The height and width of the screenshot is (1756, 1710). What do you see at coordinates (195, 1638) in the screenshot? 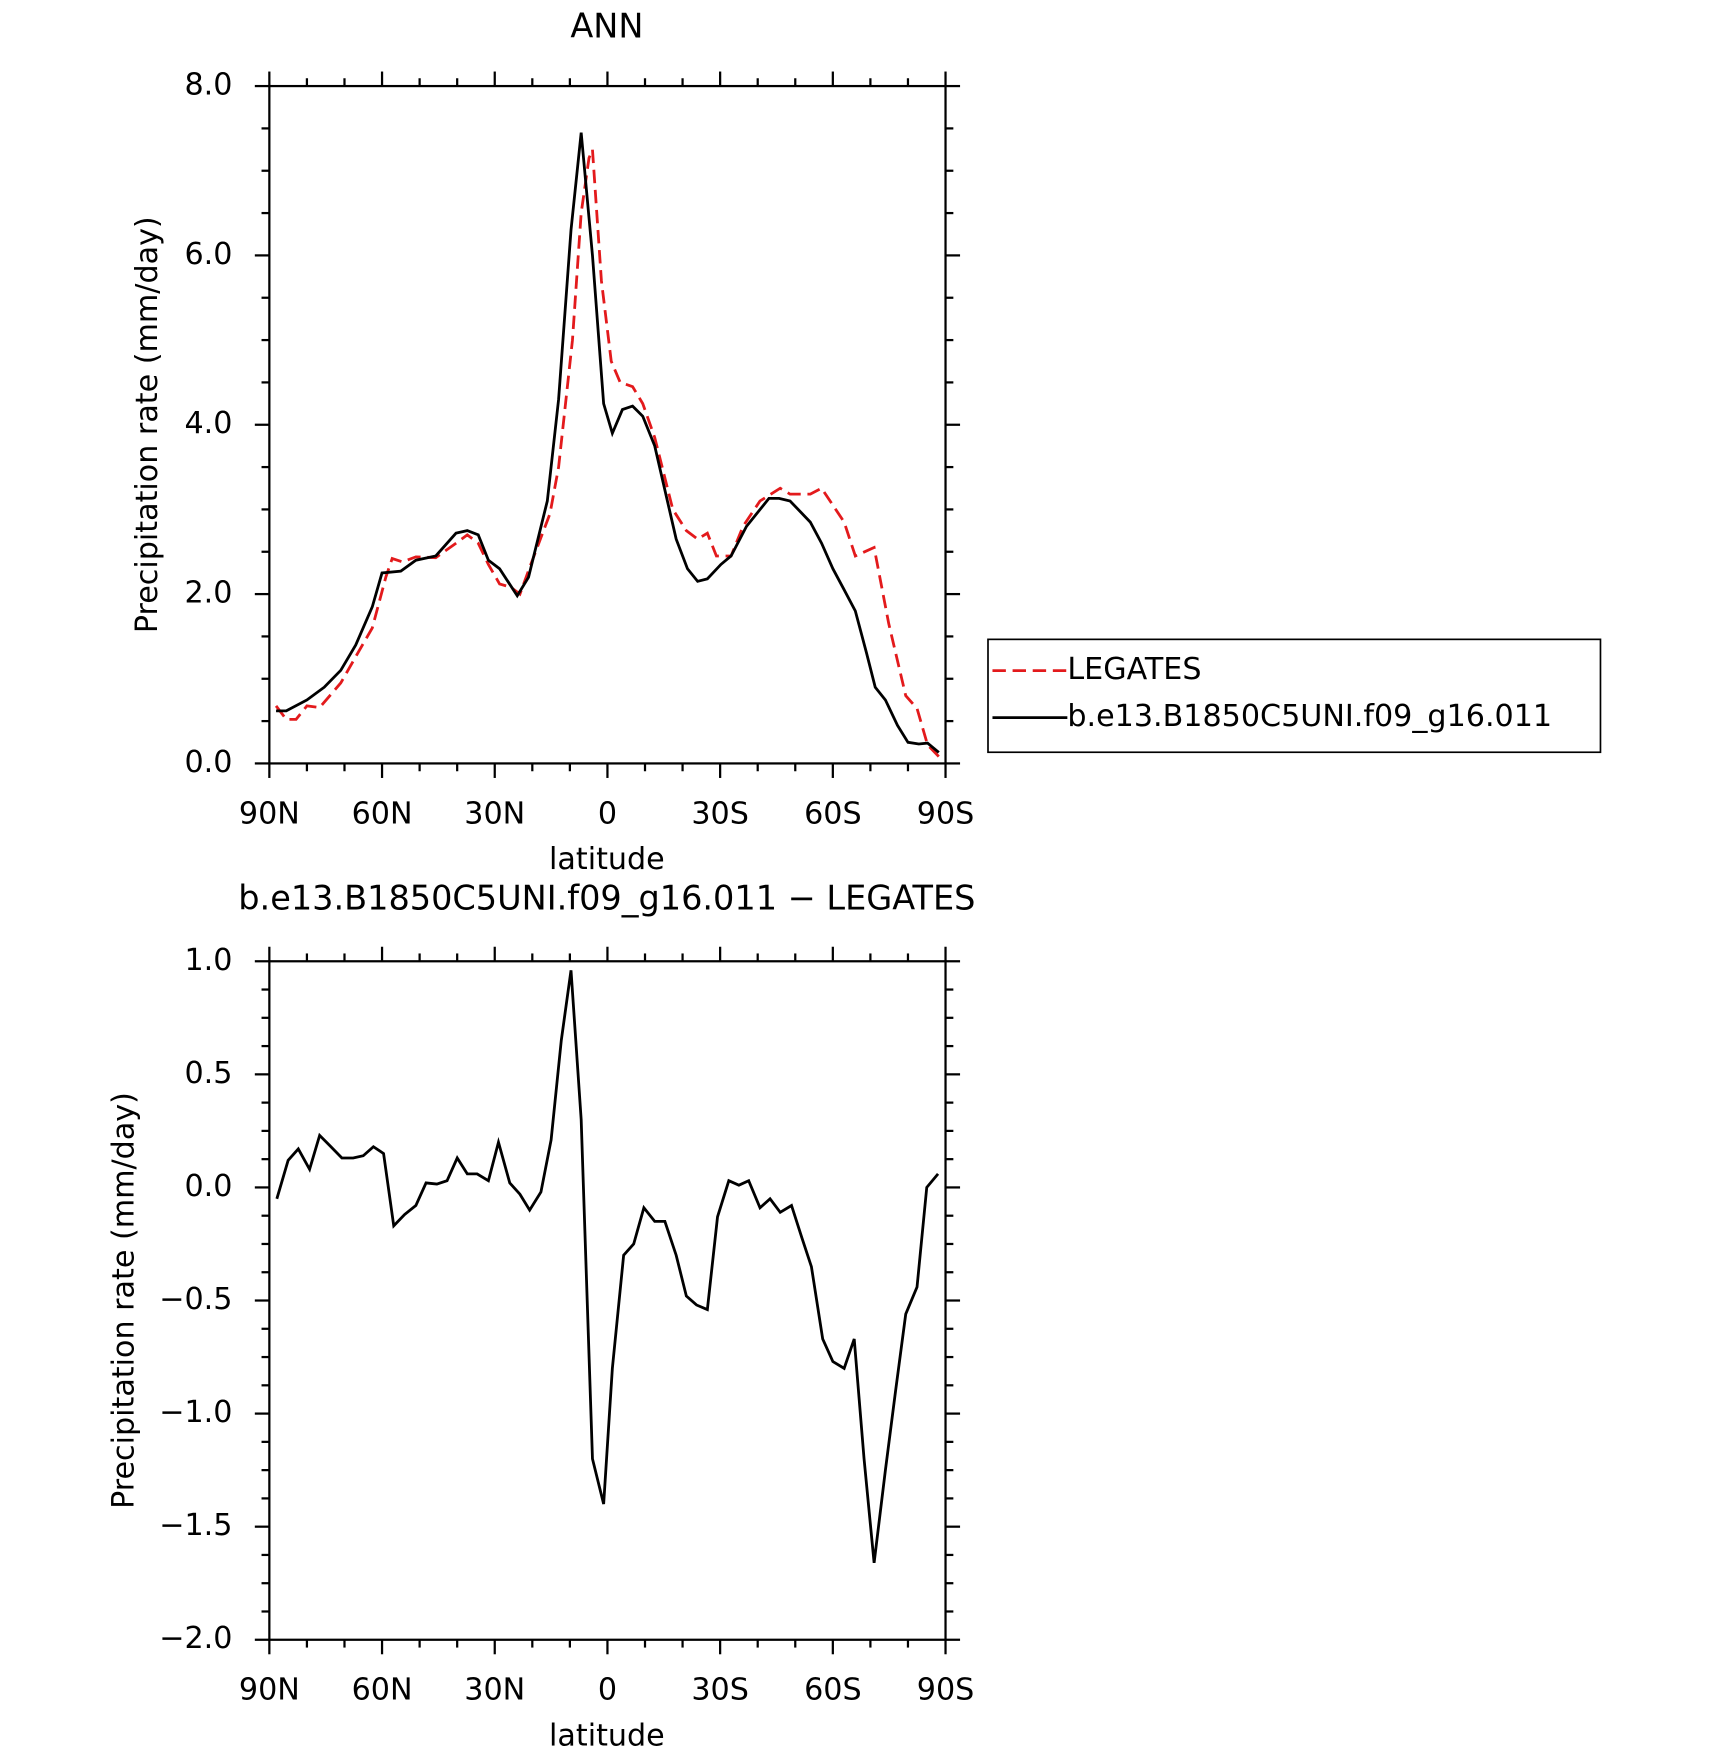
I see `y-tick-label: −2.0` at bounding box center [195, 1638].